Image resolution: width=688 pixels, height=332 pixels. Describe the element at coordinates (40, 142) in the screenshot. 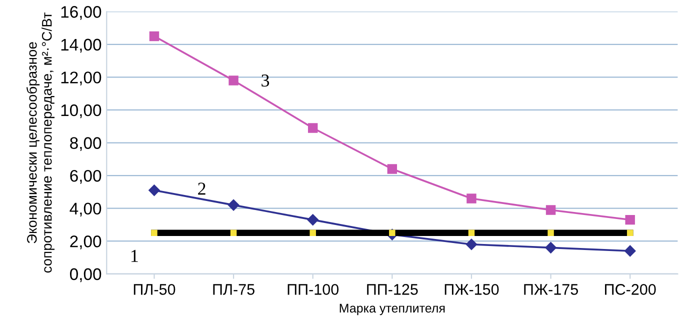

I see `y-axis-title: Экономически целесообразное сопротивление теплопередаче, м²·°С/Вт` at that location.